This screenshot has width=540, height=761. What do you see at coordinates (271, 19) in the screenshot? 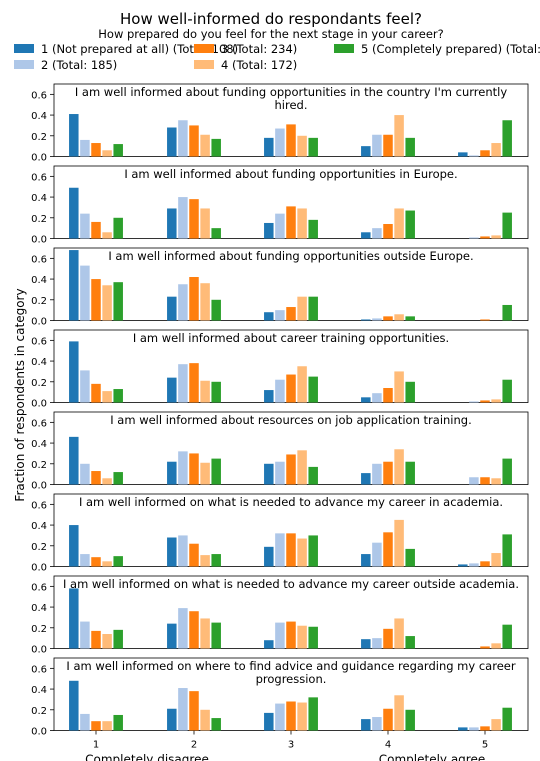
I see `figure-title: How well-informed do respondants feel?` at bounding box center [271, 19].